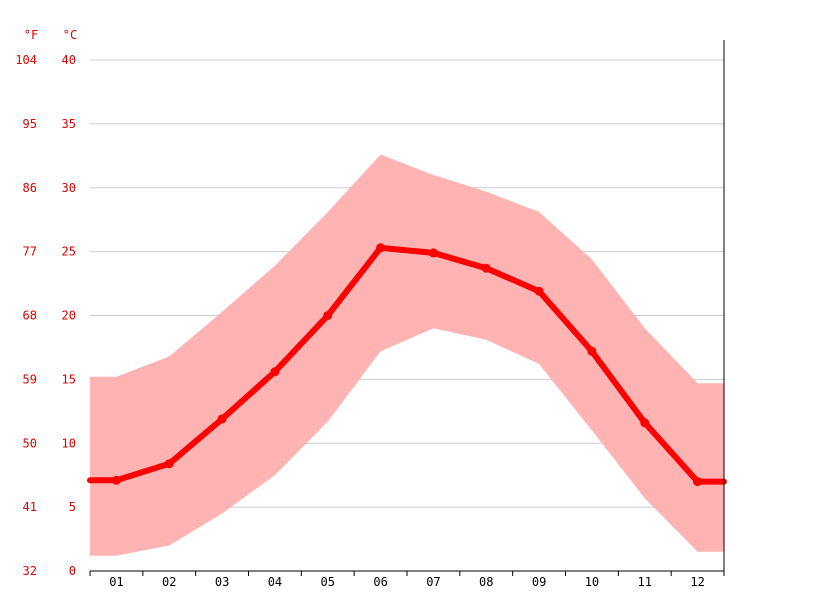 The image size is (815, 611). Describe the element at coordinates (30, 507) in the screenshot. I see `y-tick-label-fahrenheit: 41` at that location.